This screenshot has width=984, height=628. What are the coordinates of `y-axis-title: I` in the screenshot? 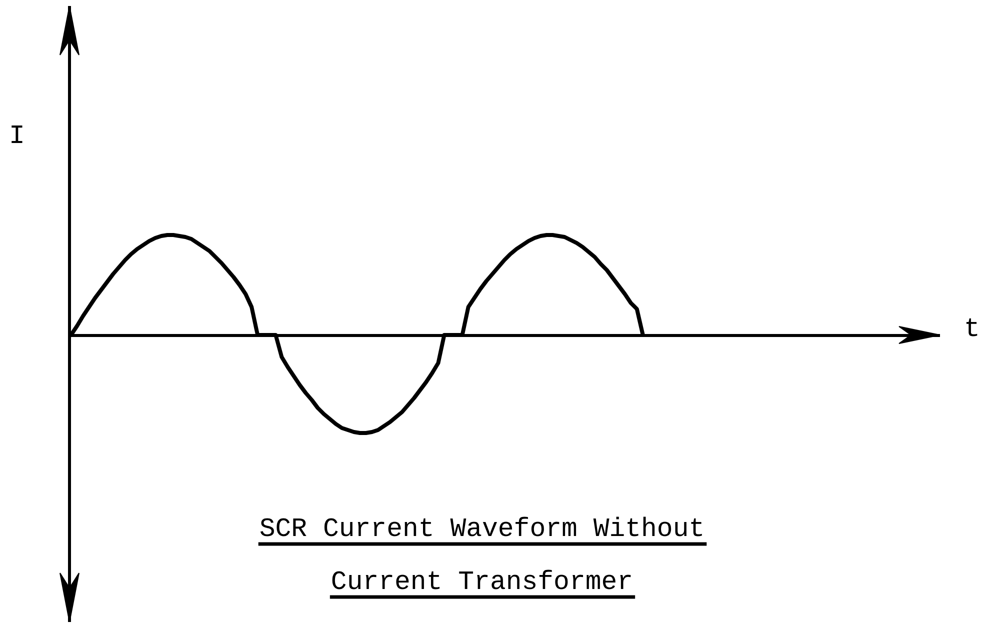 It's located at (17, 136).